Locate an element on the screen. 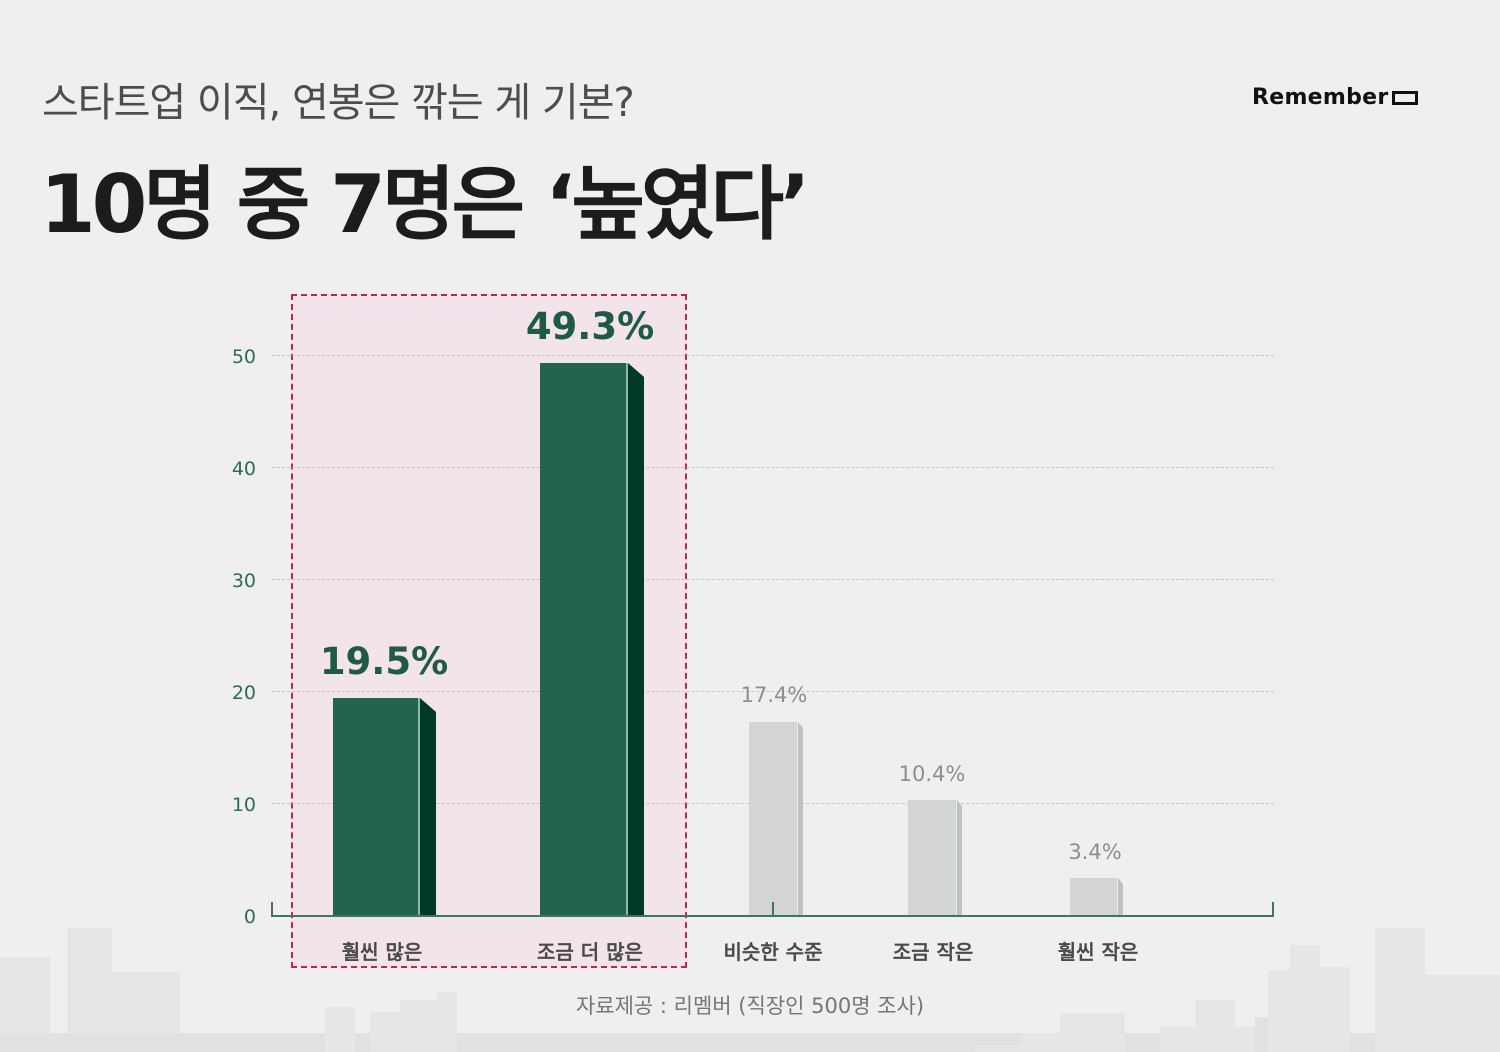  page-title: 10명 중 7명은 ‘높였다’ is located at coordinates (425, 204).